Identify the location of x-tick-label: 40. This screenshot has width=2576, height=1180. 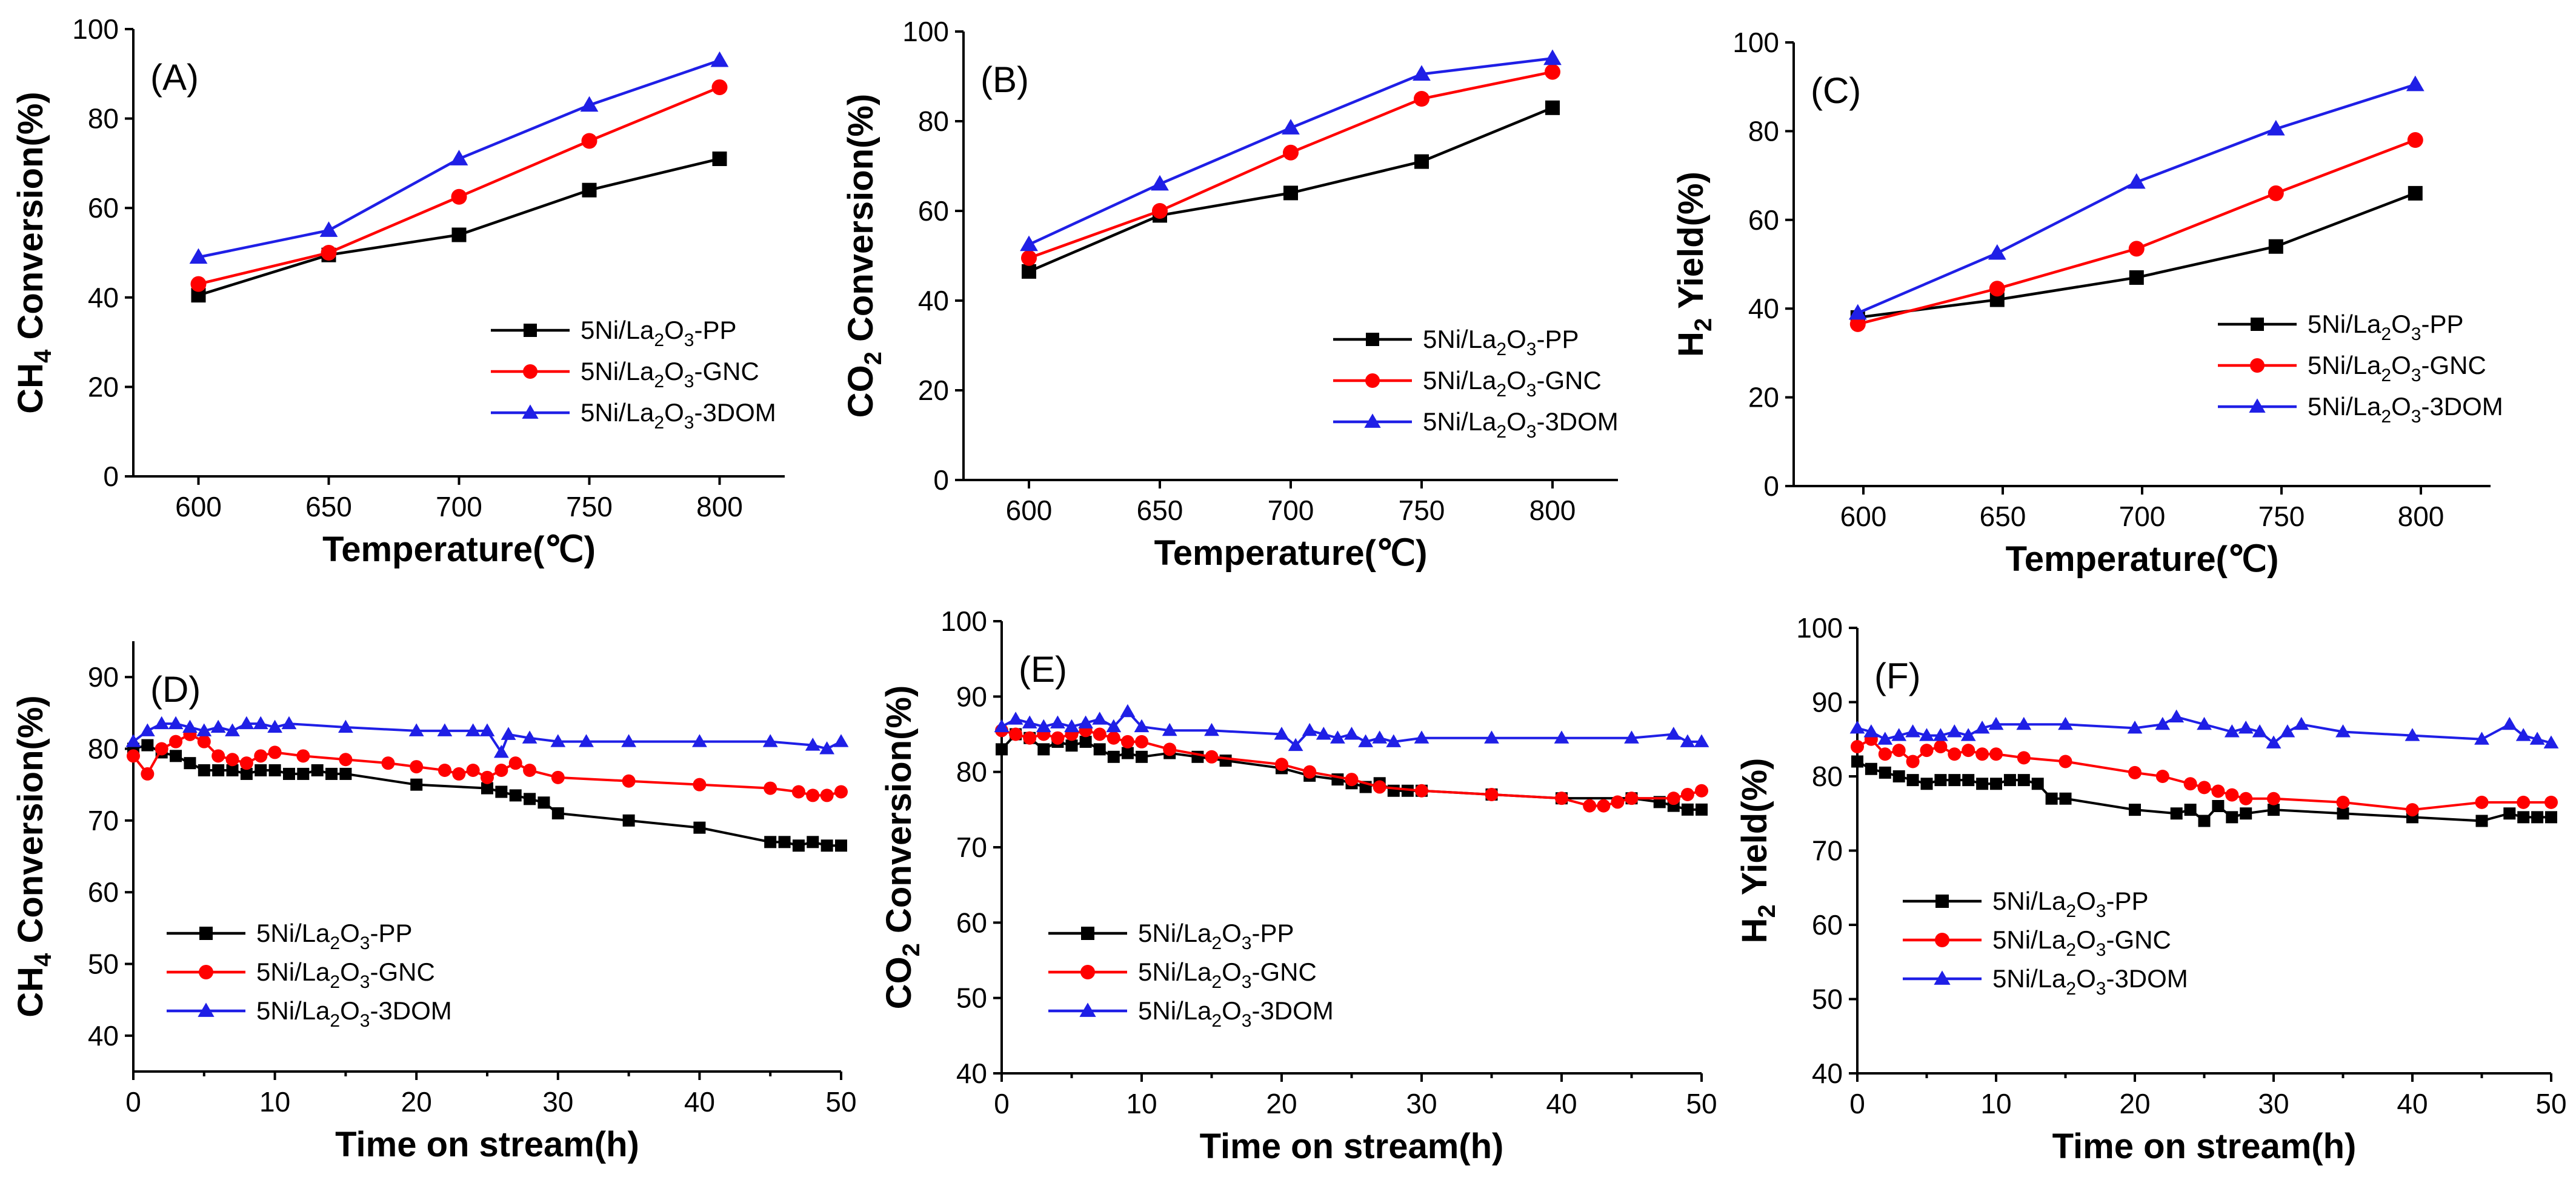
(2412, 1103).